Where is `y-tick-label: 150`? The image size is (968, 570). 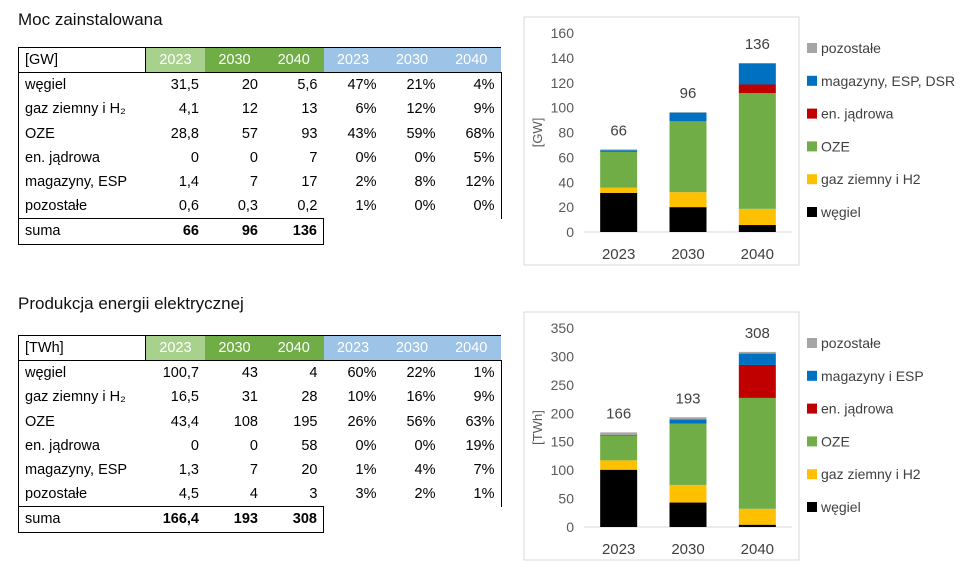 y-tick-label: 150 is located at coordinates (563, 442).